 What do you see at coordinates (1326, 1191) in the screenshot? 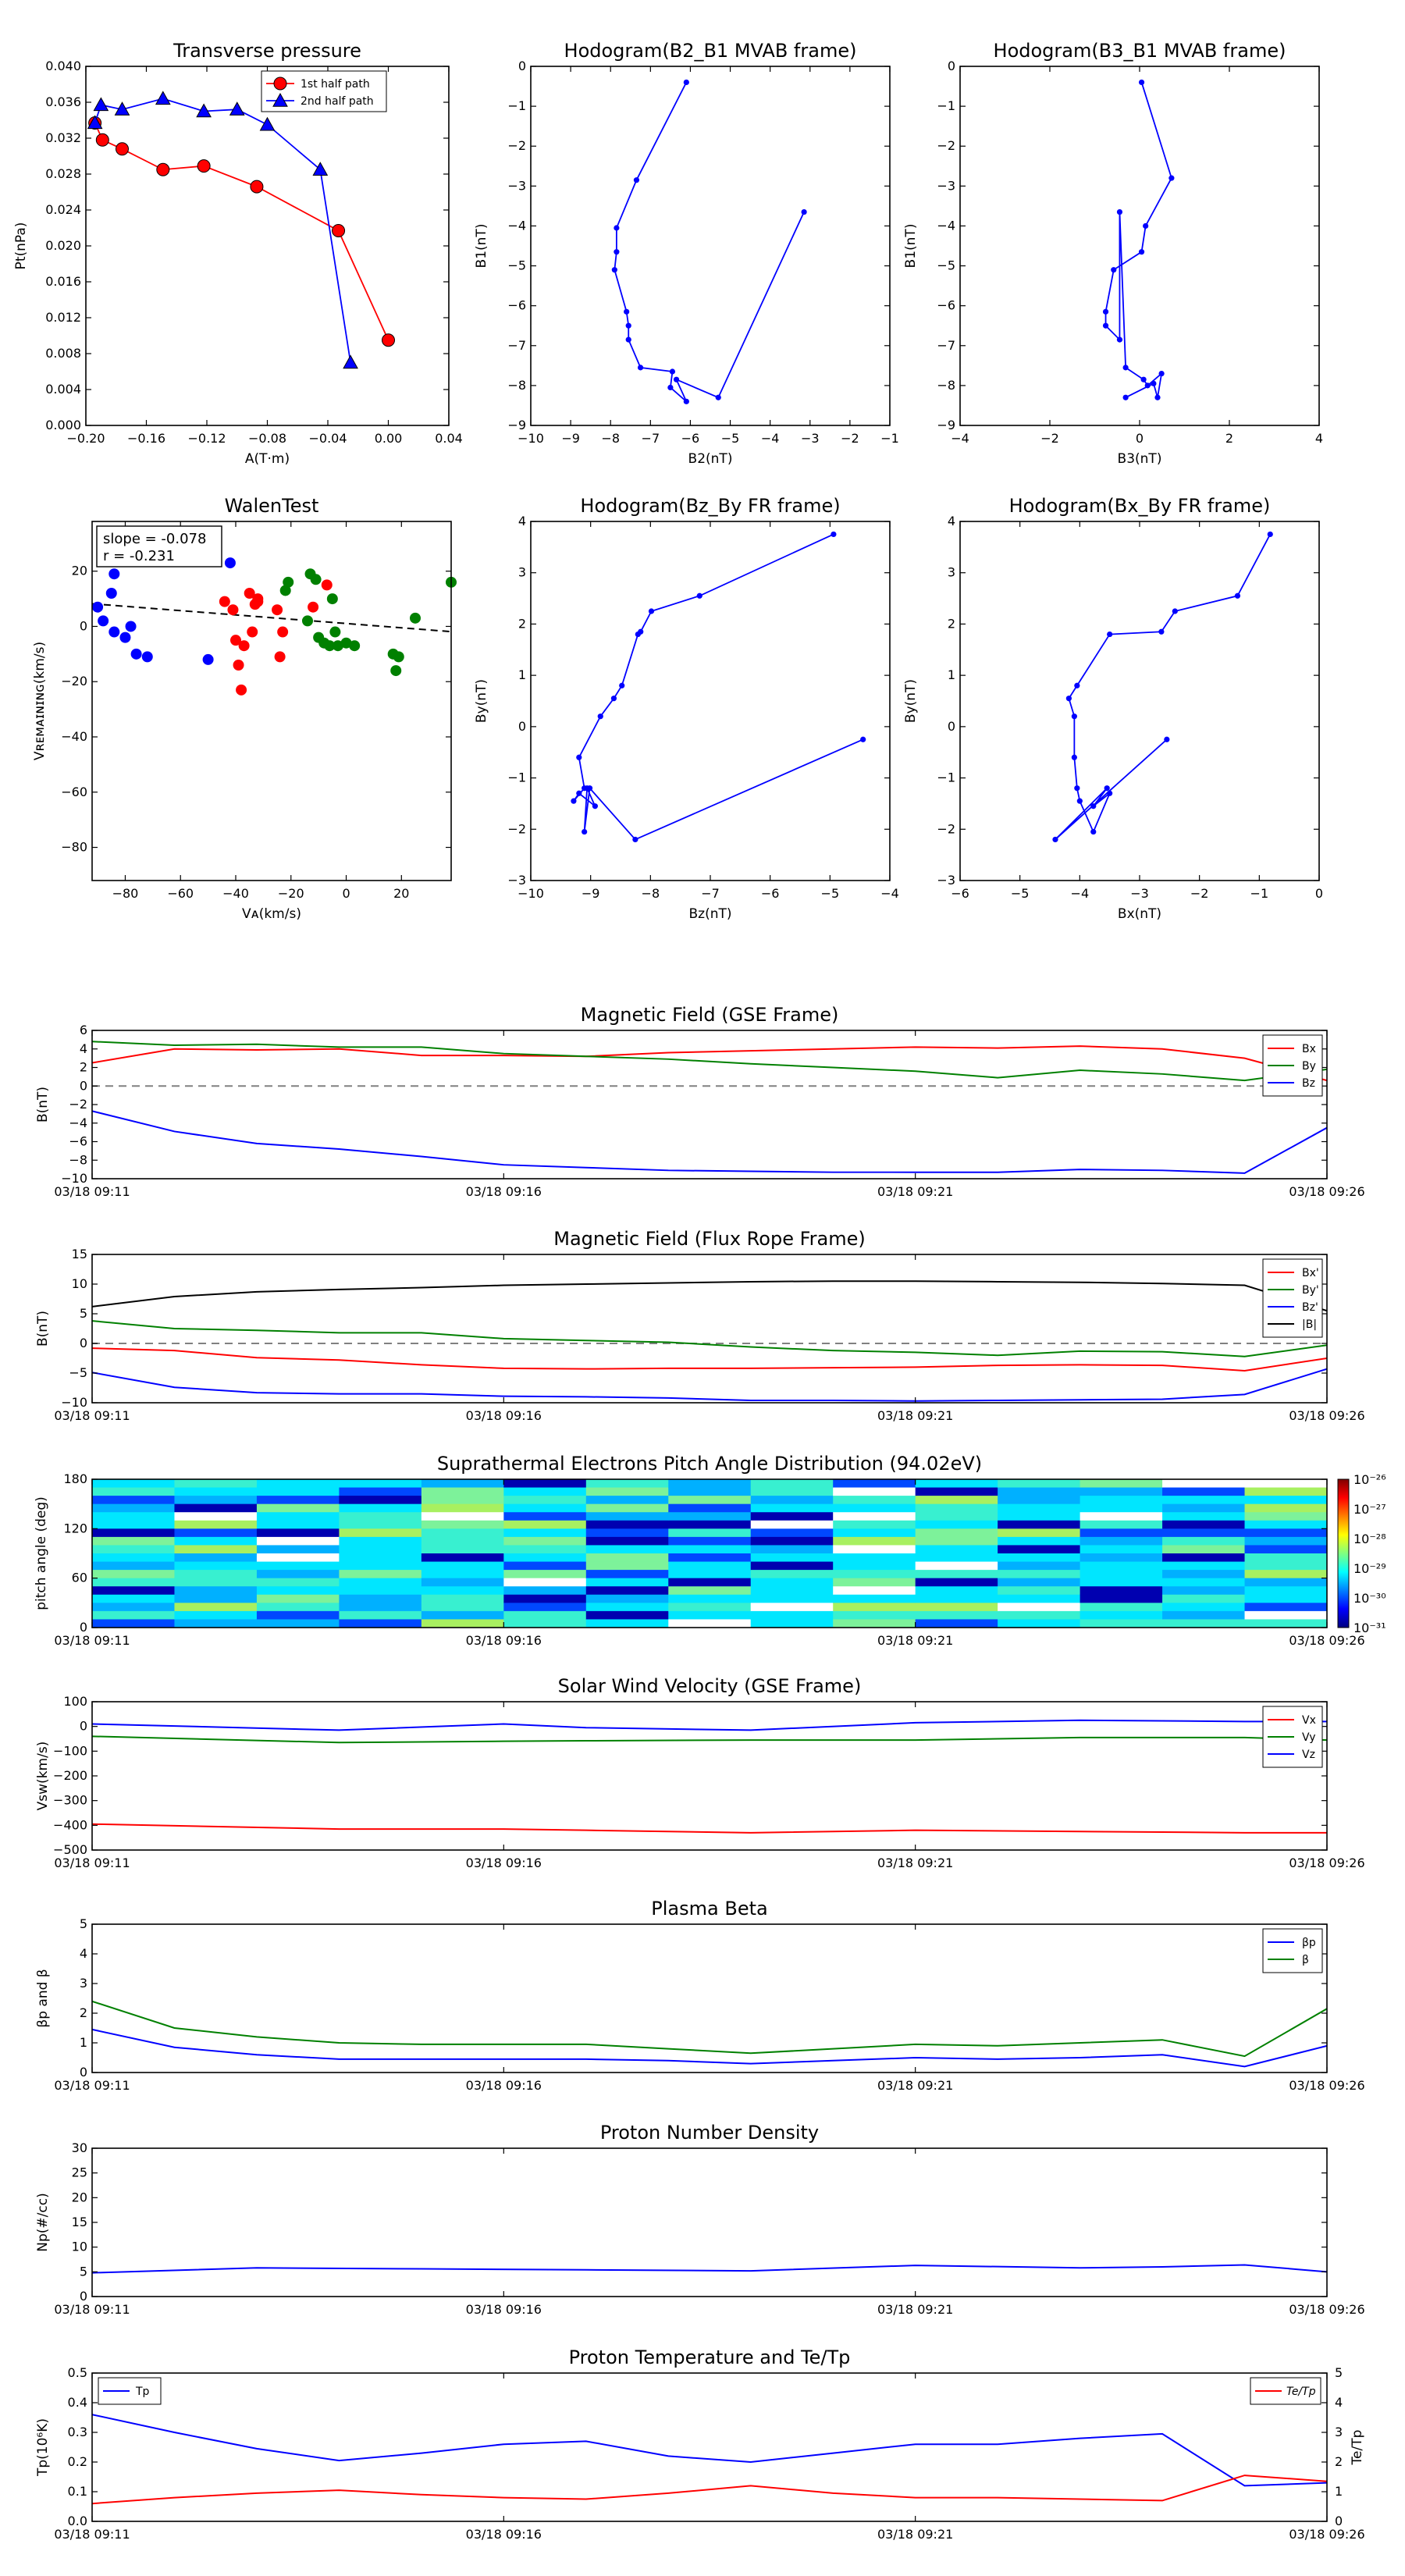
I see `x-tick-label: 03/18 09:26` at bounding box center [1326, 1191].